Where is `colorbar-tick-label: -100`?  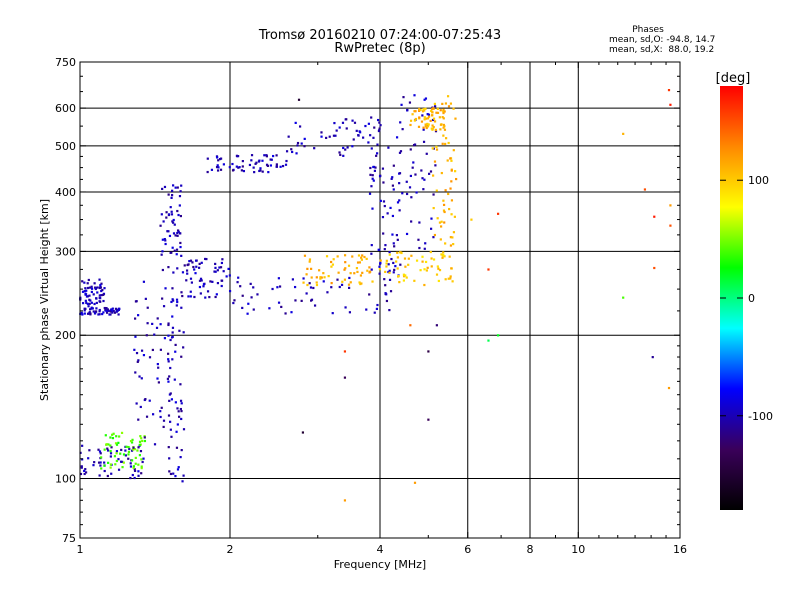 colorbar-tick-label: -100 is located at coordinates (760, 416).